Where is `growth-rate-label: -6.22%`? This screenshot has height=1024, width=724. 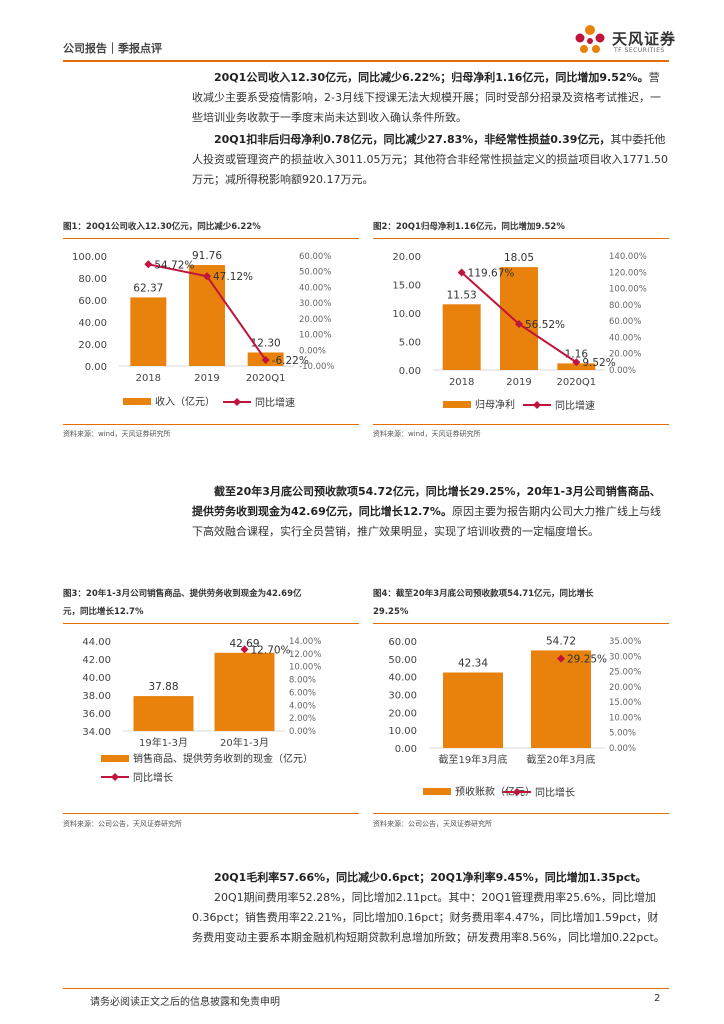 growth-rate-label: -6.22% is located at coordinates (290, 361).